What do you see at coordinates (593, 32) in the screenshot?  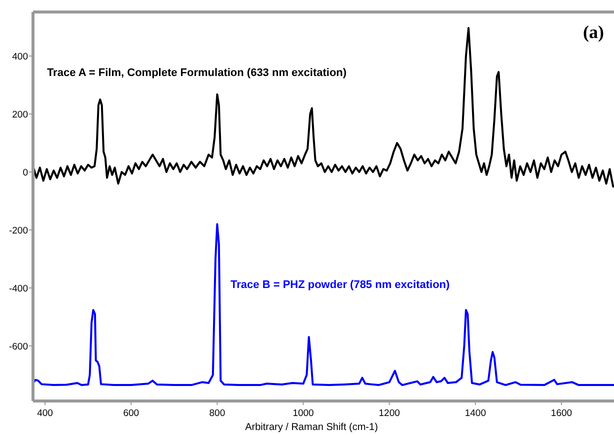 I see `annotation: (a)` at bounding box center [593, 32].